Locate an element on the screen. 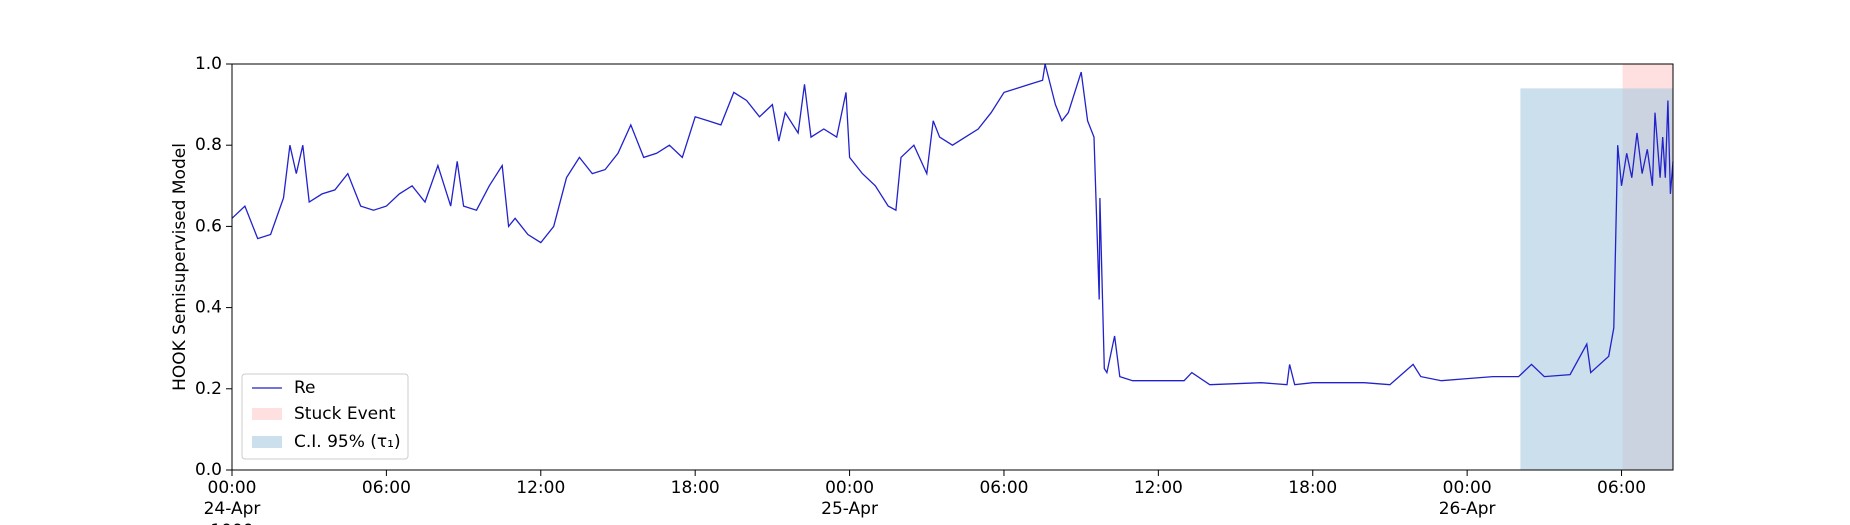 The width and height of the screenshot is (1850, 525). y-tick-label: 0.6 is located at coordinates (208, 226).